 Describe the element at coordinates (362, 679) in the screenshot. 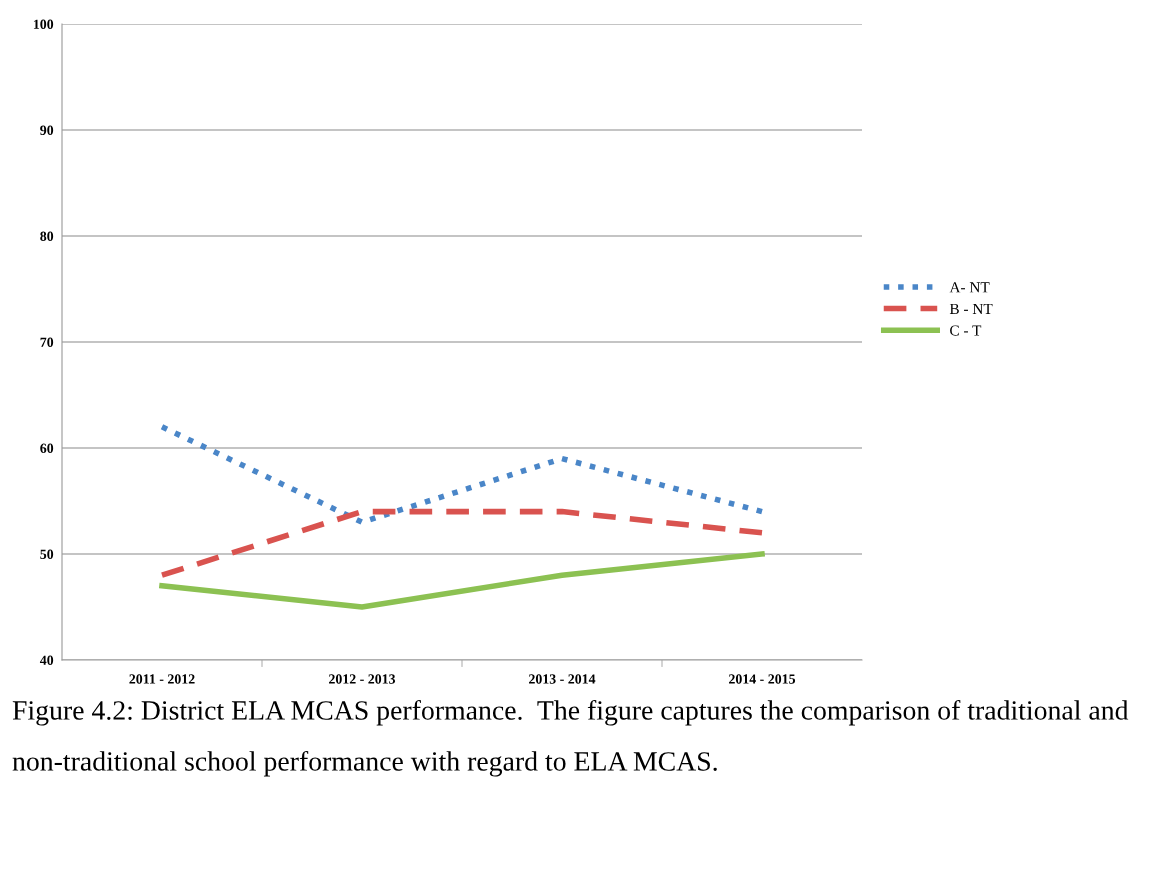

I see `x-tick-label: 2012 - 2013` at that location.